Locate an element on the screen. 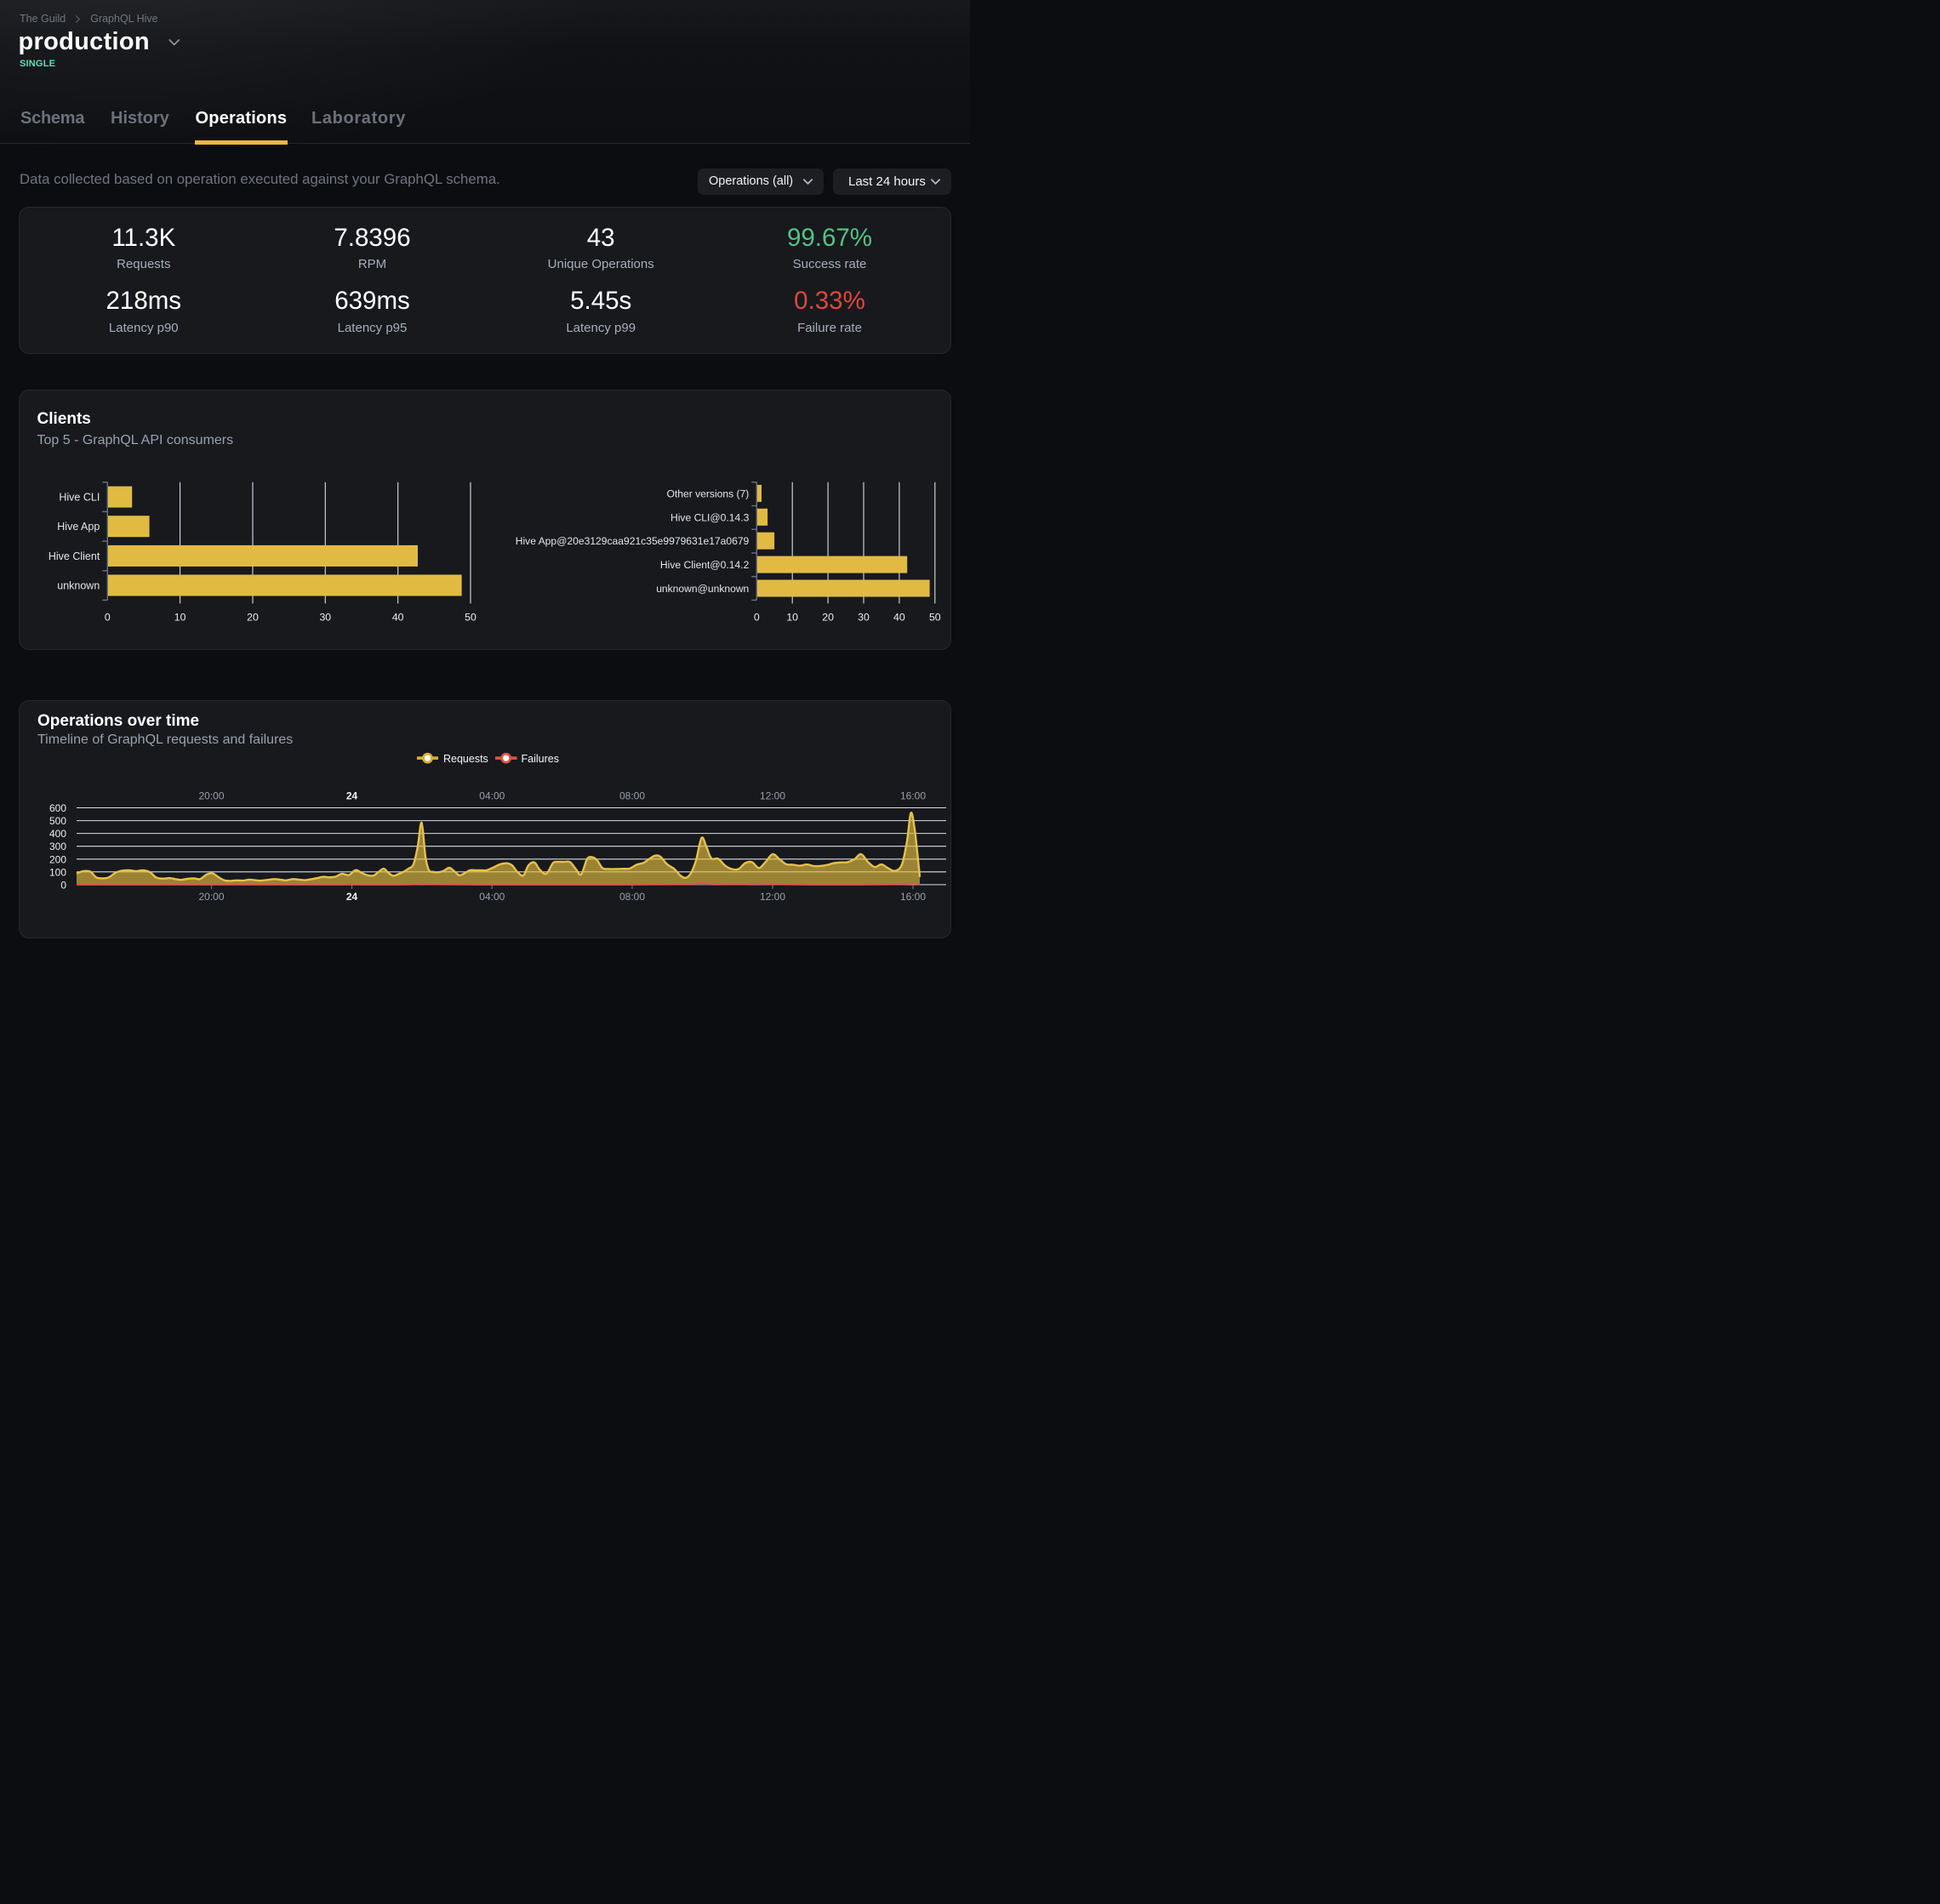  svg-text: Hive App is located at coordinates (78, 527).